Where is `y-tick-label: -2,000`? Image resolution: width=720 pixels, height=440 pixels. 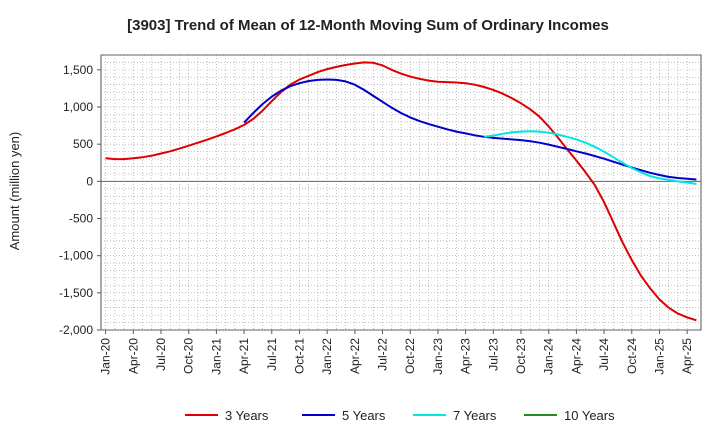
y-tick-label: -2,000 is located at coordinates (76, 330).